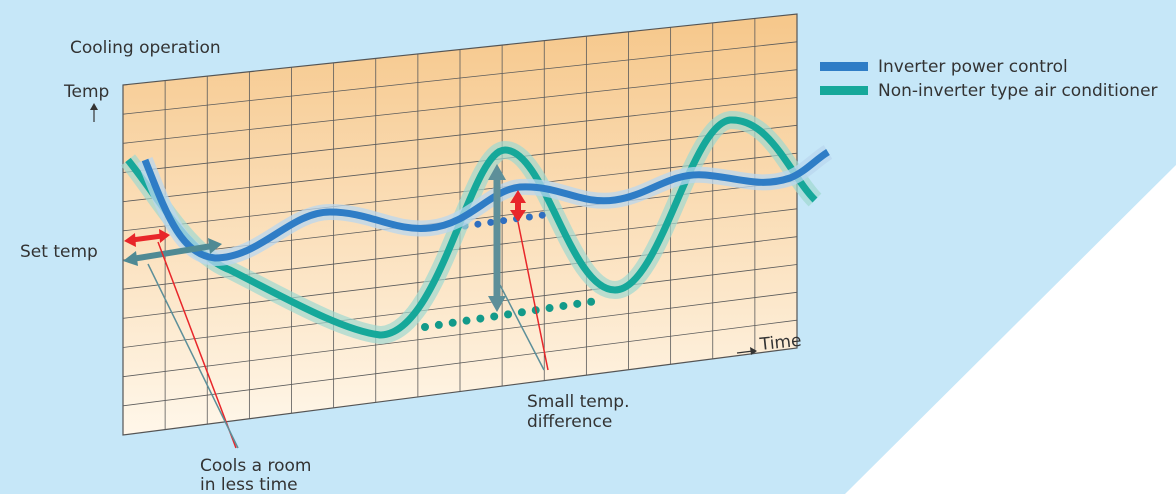 Image resolution: width=1176 pixels, height=494 pixels. What do you see at coordinates (569, 422) in the screenshot?
I see `callout: difference` at bounding box center [569, 422].